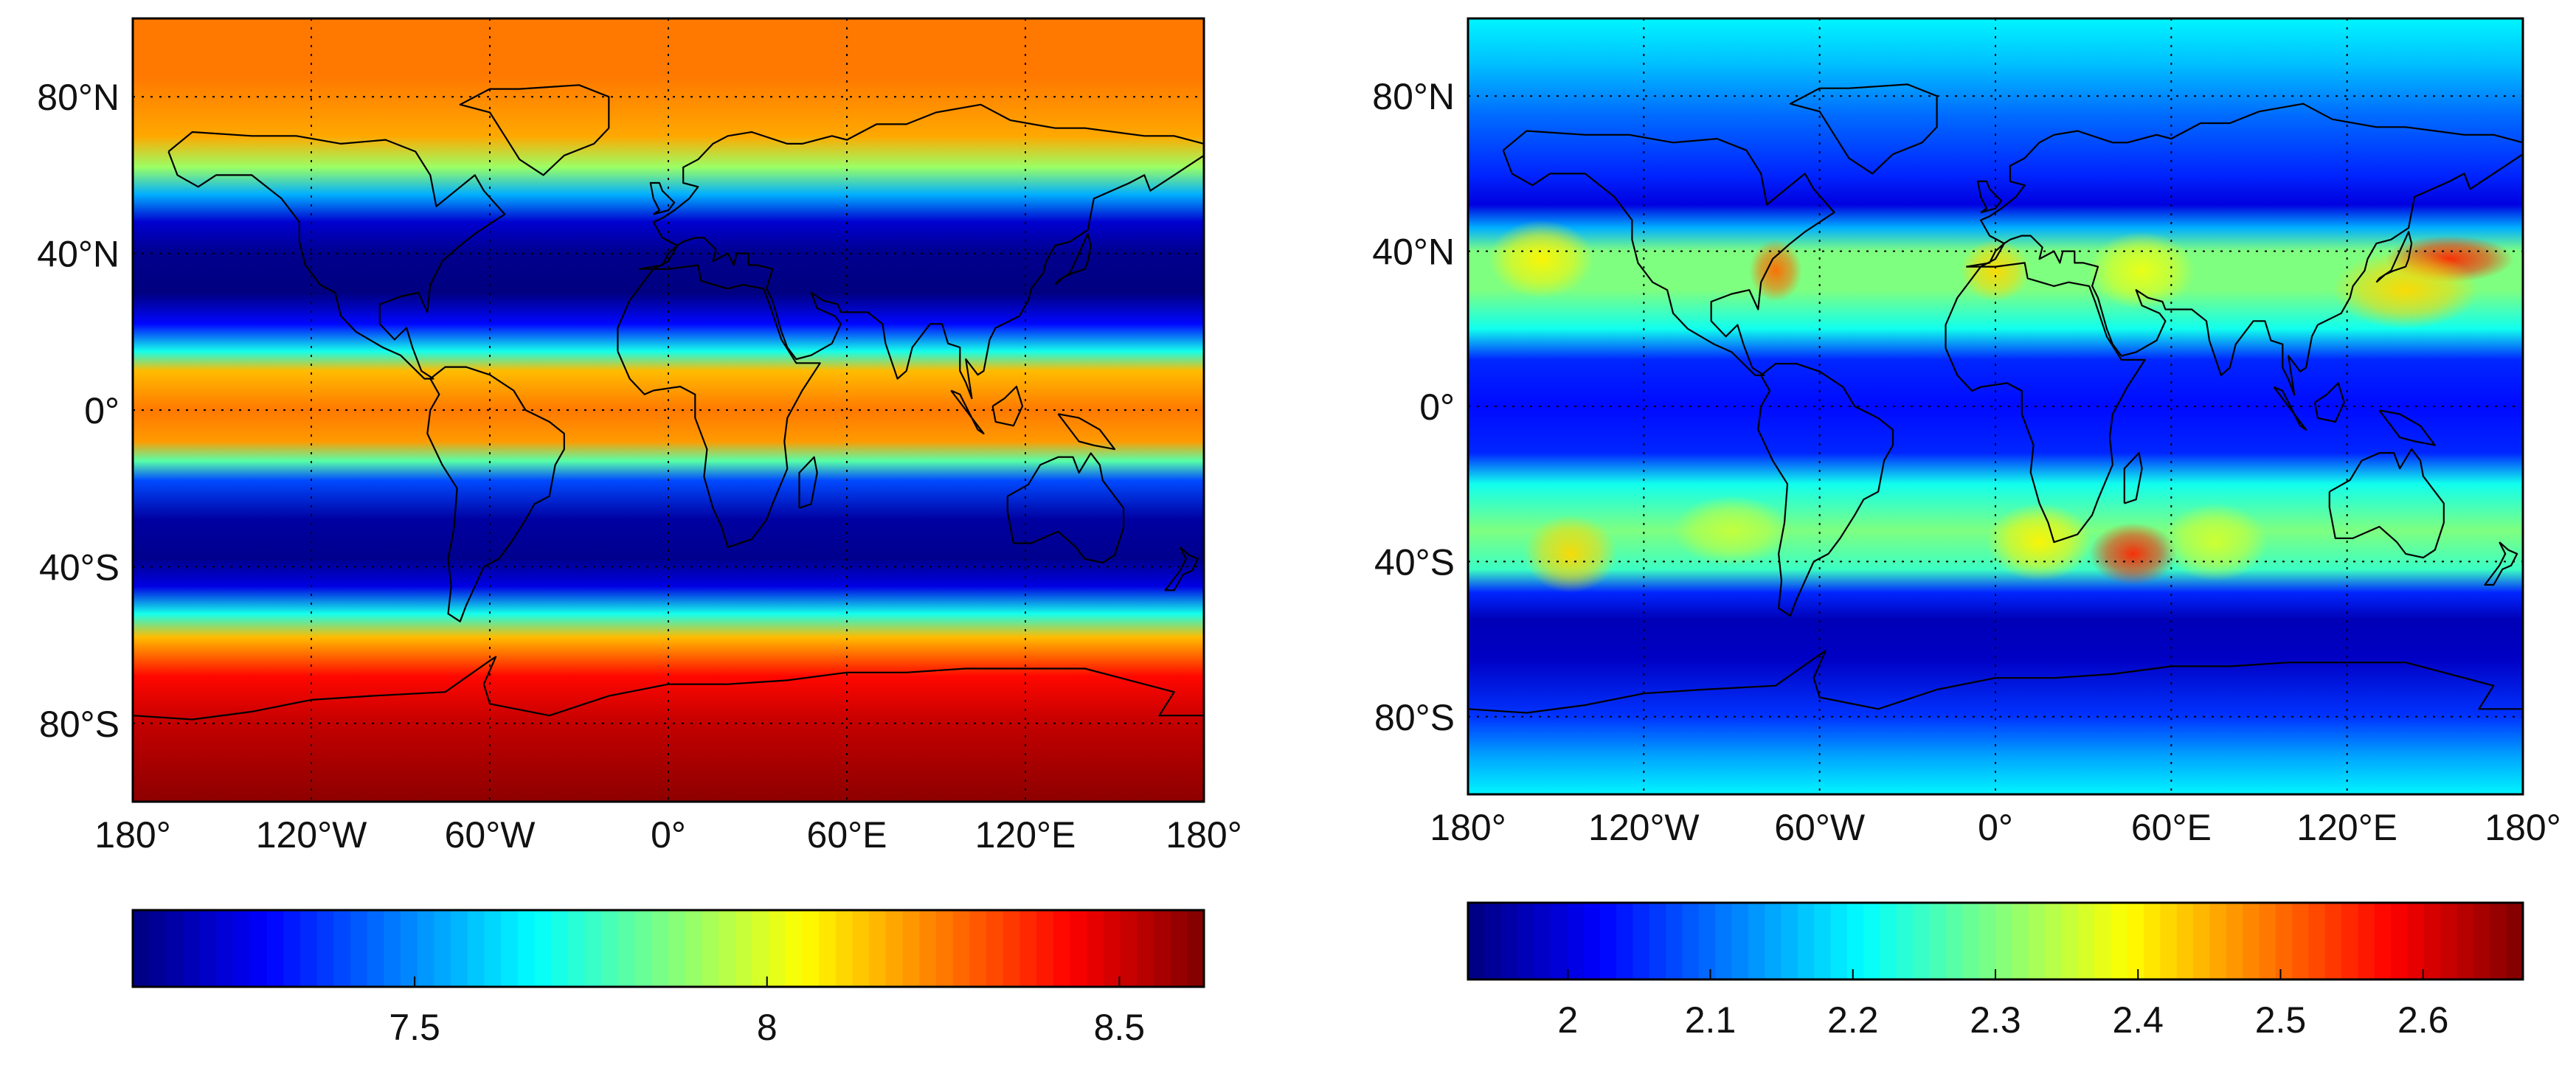 Image resolution: width=2576 pixels, height=1065 pixels. I want to click on right-lat-label: 80°S, so click(1414, 717).